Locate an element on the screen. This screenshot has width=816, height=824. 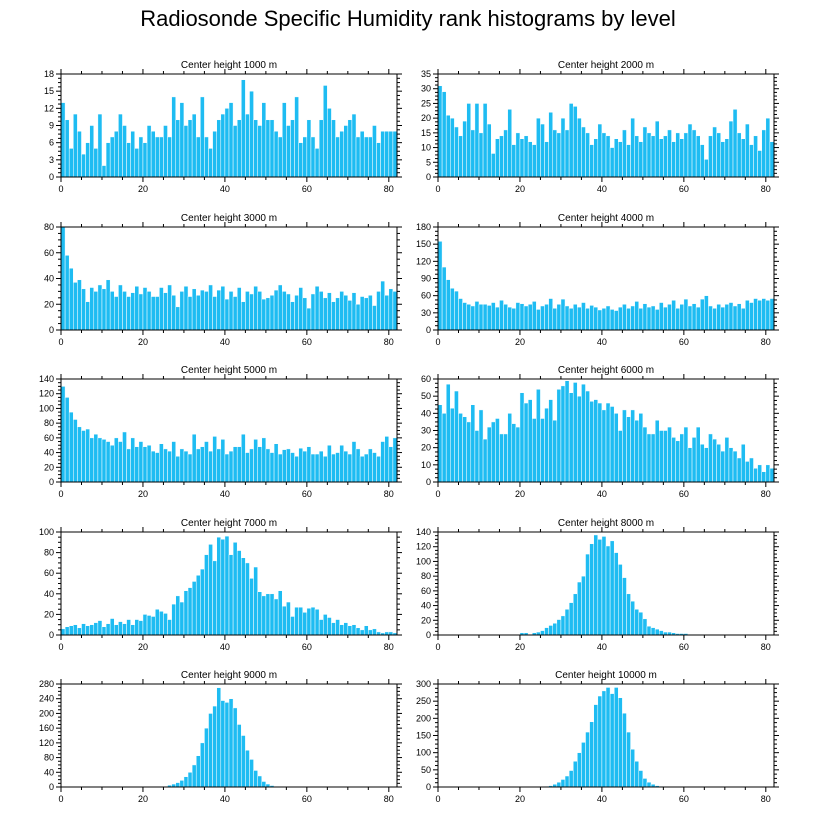
x-tick-label: 60 is located at coordinates (684, 494).